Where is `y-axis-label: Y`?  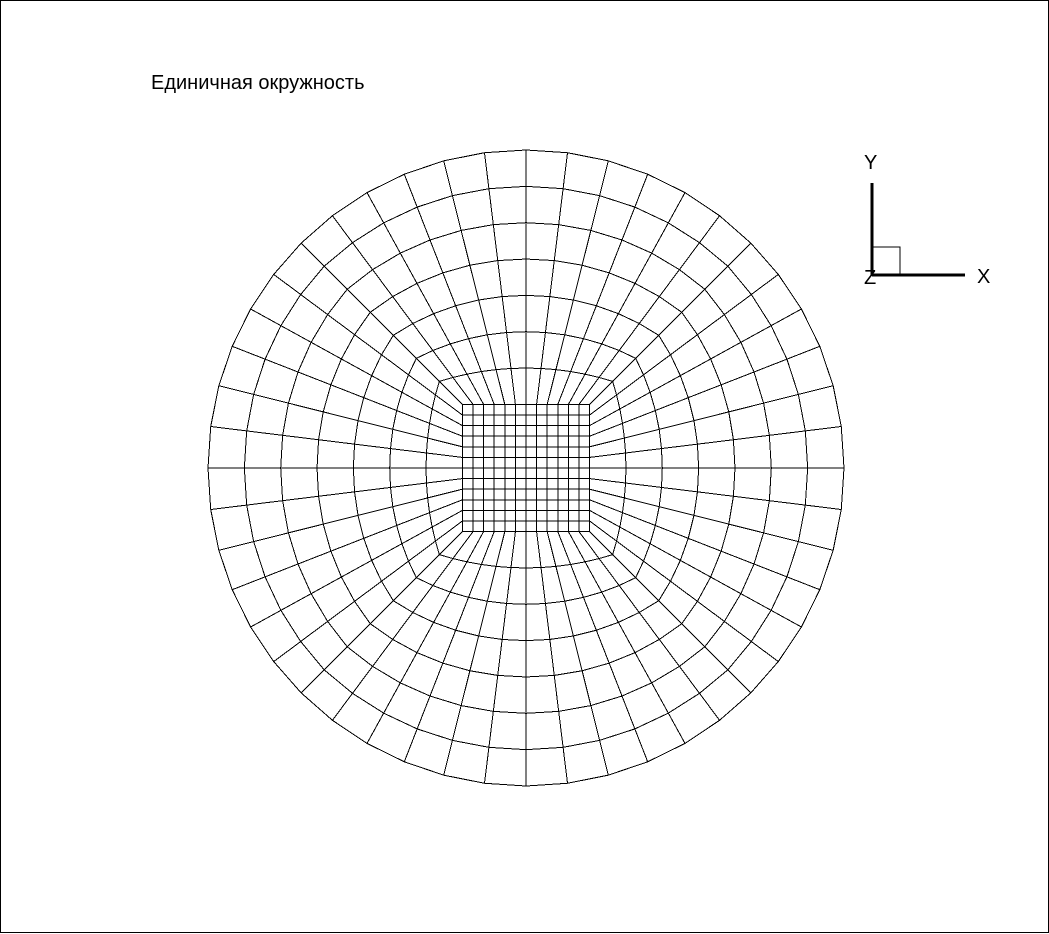 y-axis-label: Y is located at coordinates (870, 163).